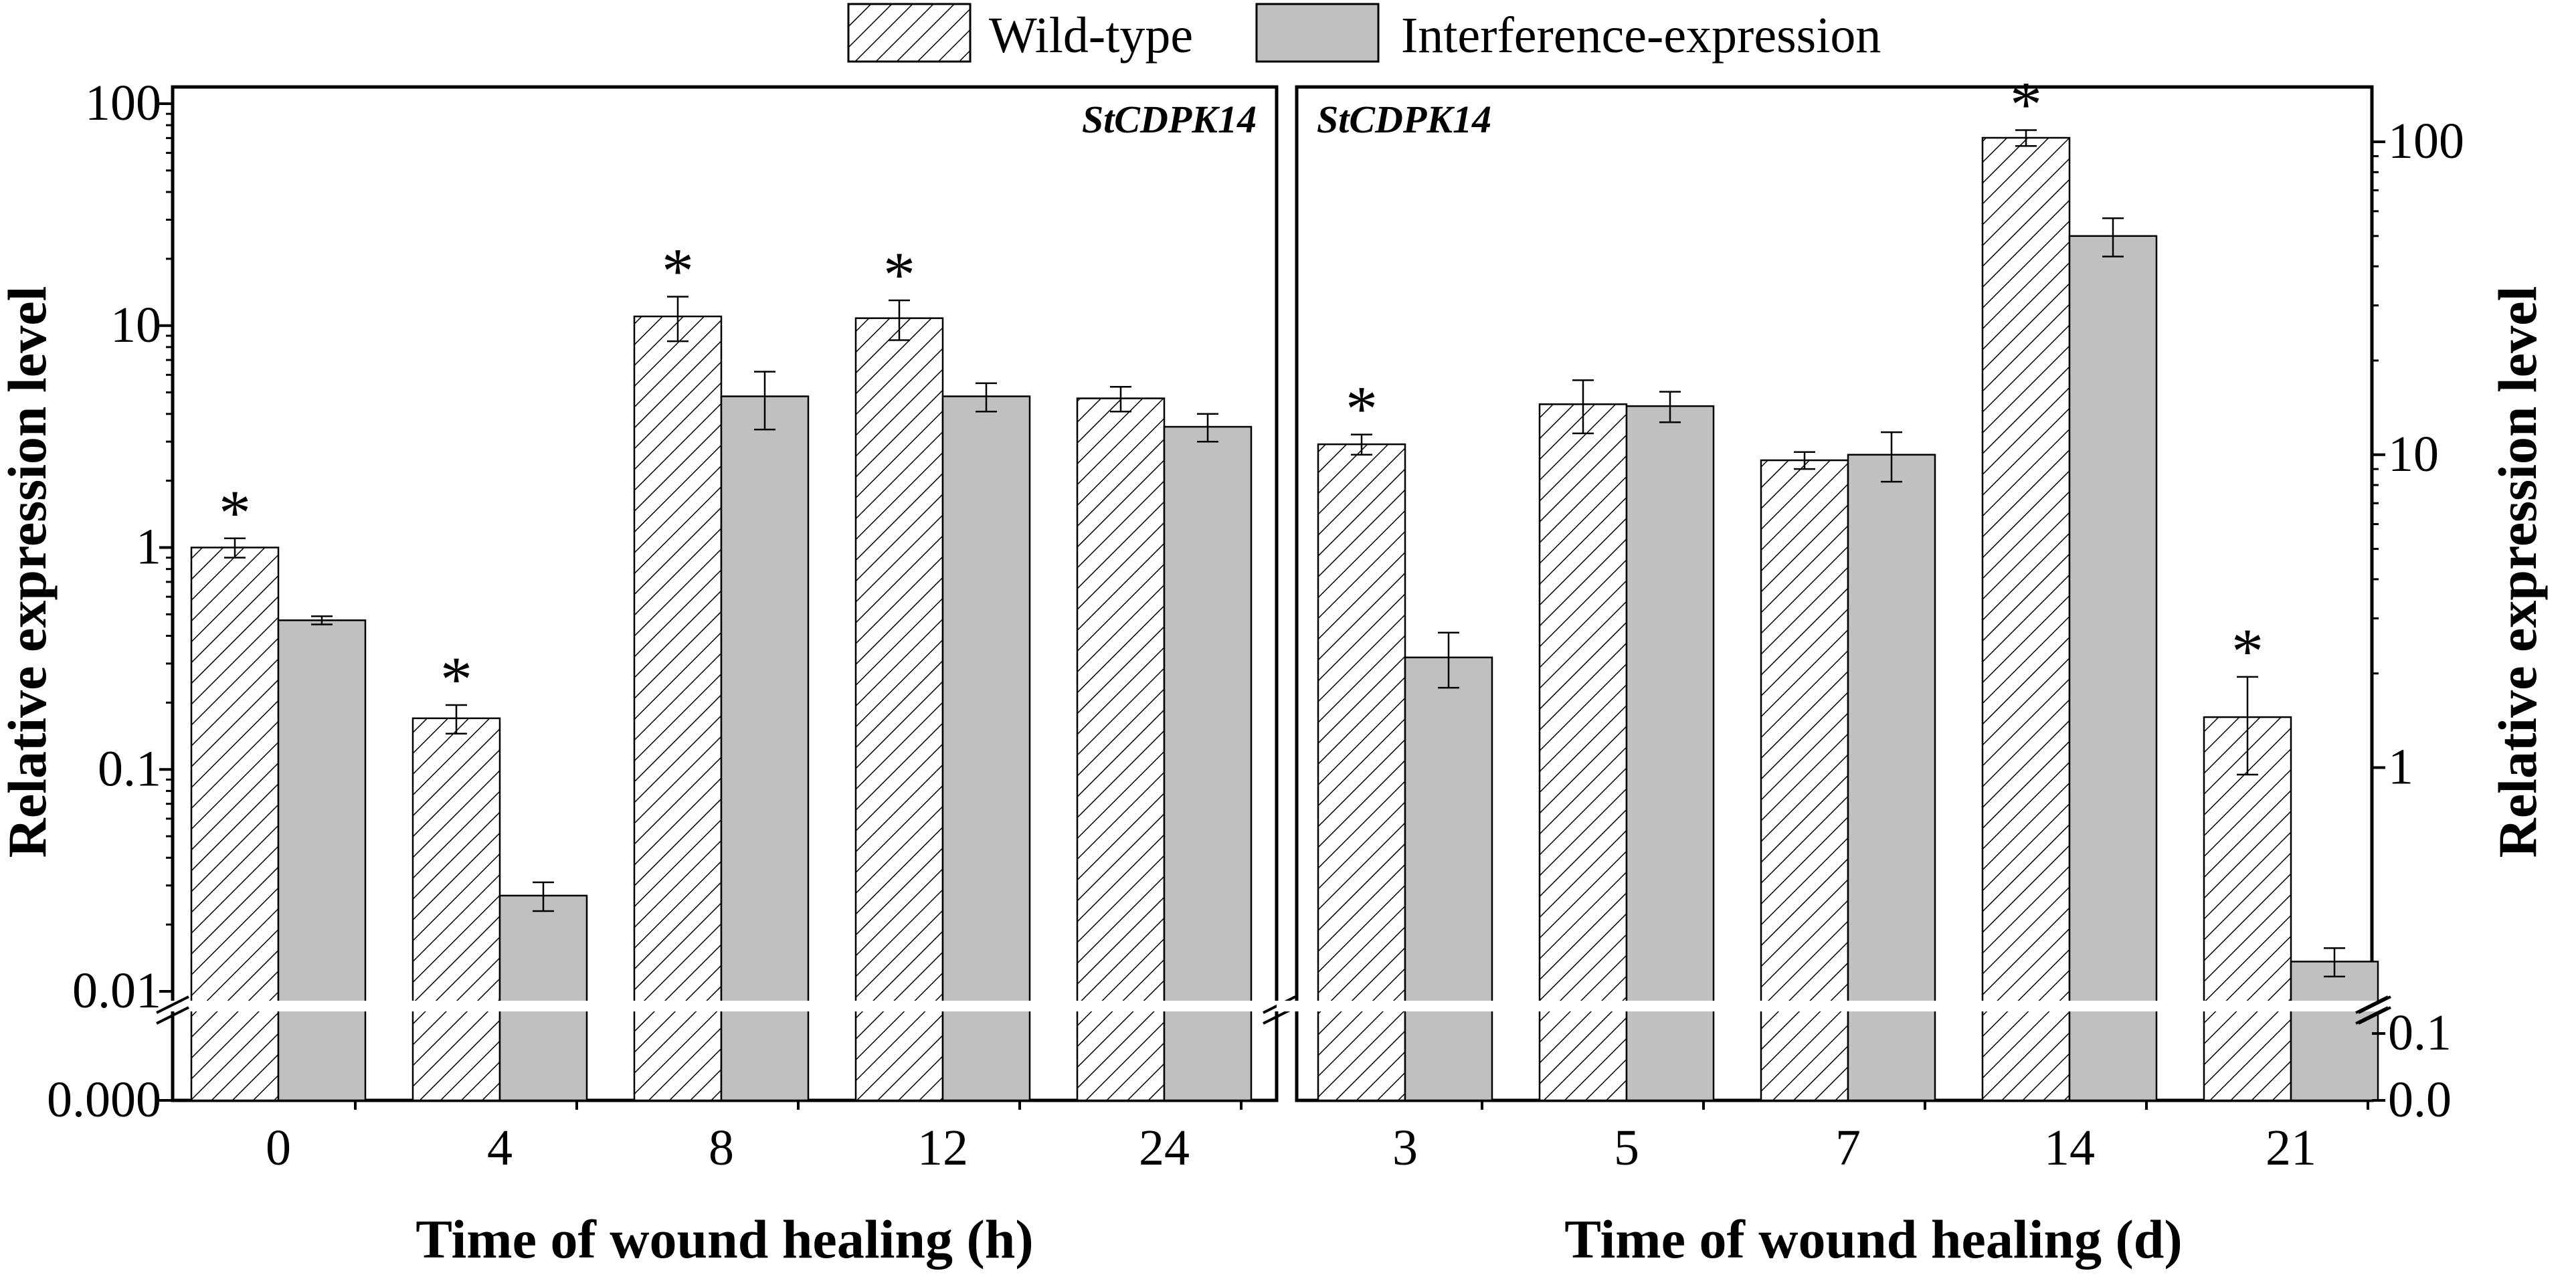 The height and width of the screenshot is (1283, 2576). I want to click on x-tick-label-12: 12, so click(943, 1148).